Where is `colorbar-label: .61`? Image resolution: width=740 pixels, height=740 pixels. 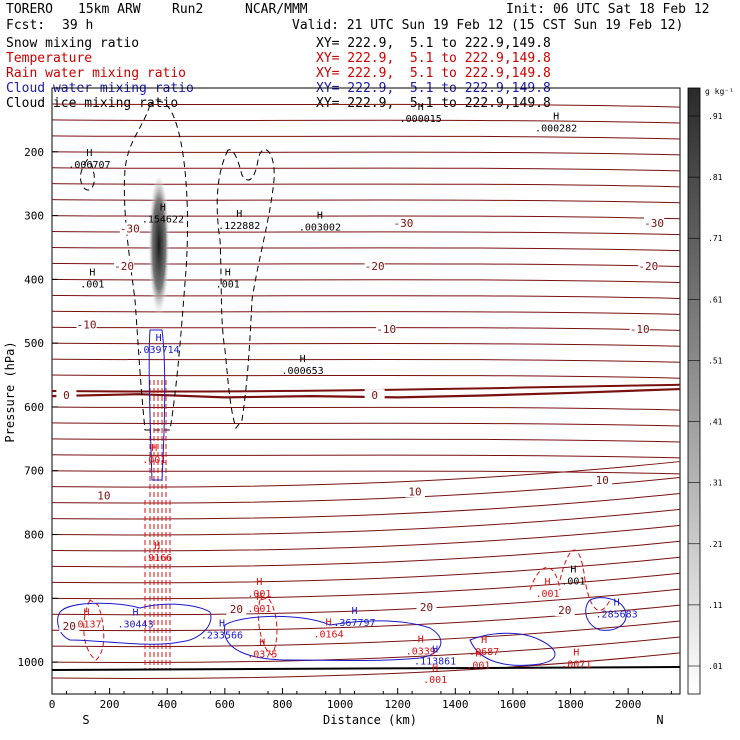 colorbar-label: .61 is located at coordinates (715, 299).